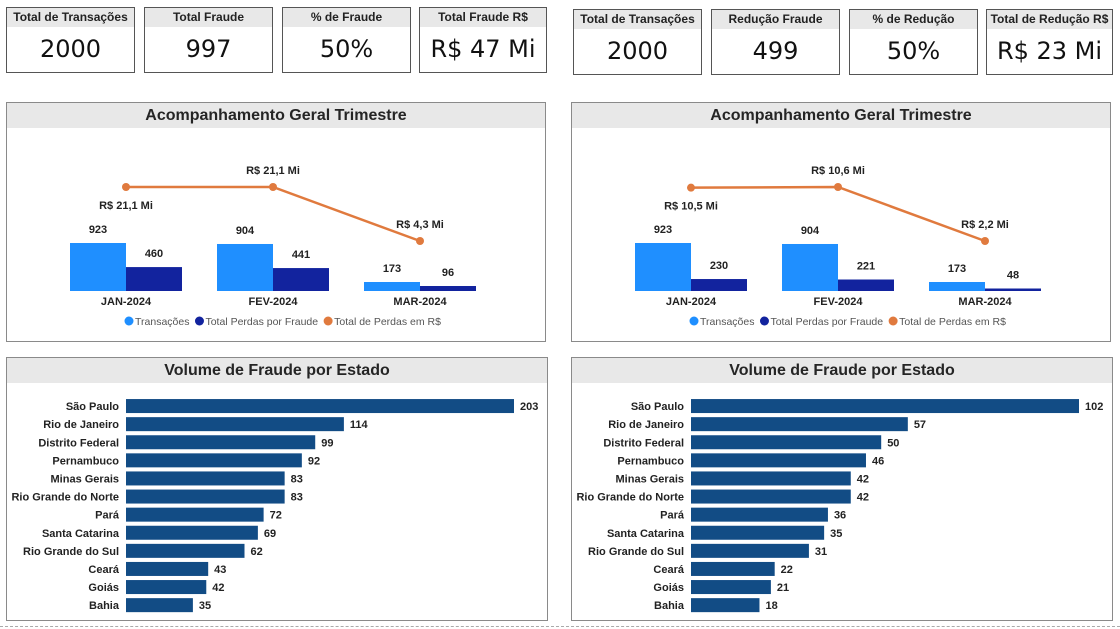 The width and height of the screenshot is (1120, 629). Describe the element at coordinates (878, 461) in the screenshot. I see `data-label: 46` at that location.